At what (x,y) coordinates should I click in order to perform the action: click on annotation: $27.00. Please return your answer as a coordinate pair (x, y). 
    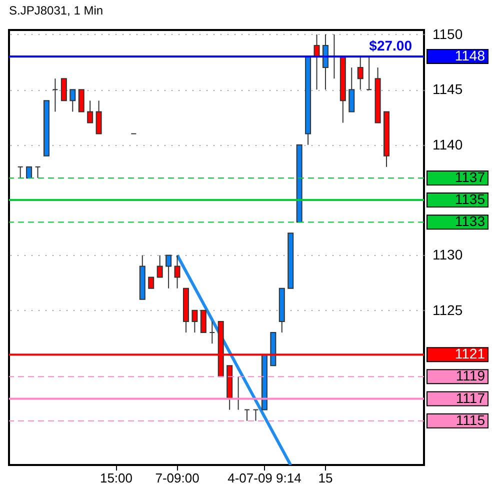
    Looking at the image, I should click on (390, 45).